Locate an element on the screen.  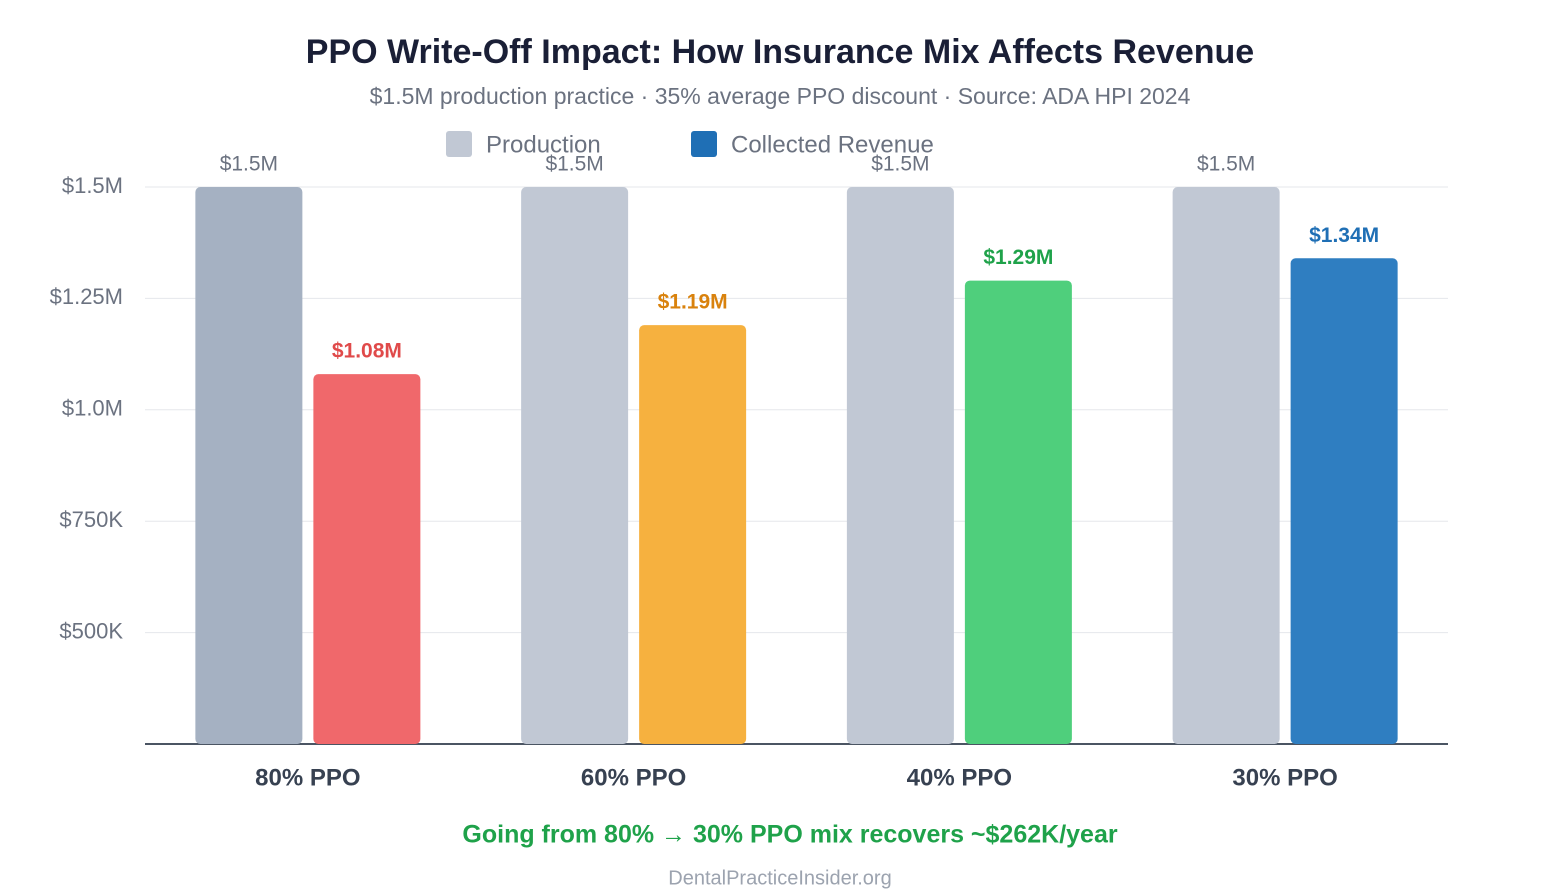
y-tick-label: $1.25M is located at coordinates (86, 296).